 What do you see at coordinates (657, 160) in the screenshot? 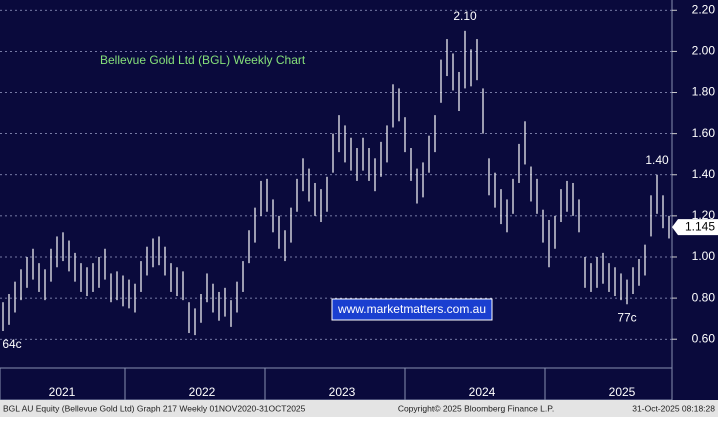
I see `annotation: 1.40` at bounding box center [657, 160].